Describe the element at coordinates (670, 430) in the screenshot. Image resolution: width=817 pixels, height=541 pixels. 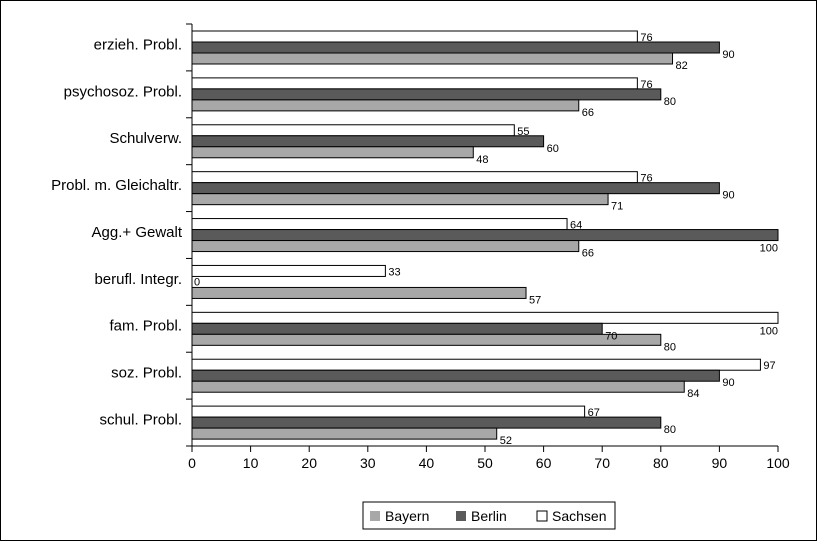
I see `data-label-berlin-schul-probl: 80` at that location.